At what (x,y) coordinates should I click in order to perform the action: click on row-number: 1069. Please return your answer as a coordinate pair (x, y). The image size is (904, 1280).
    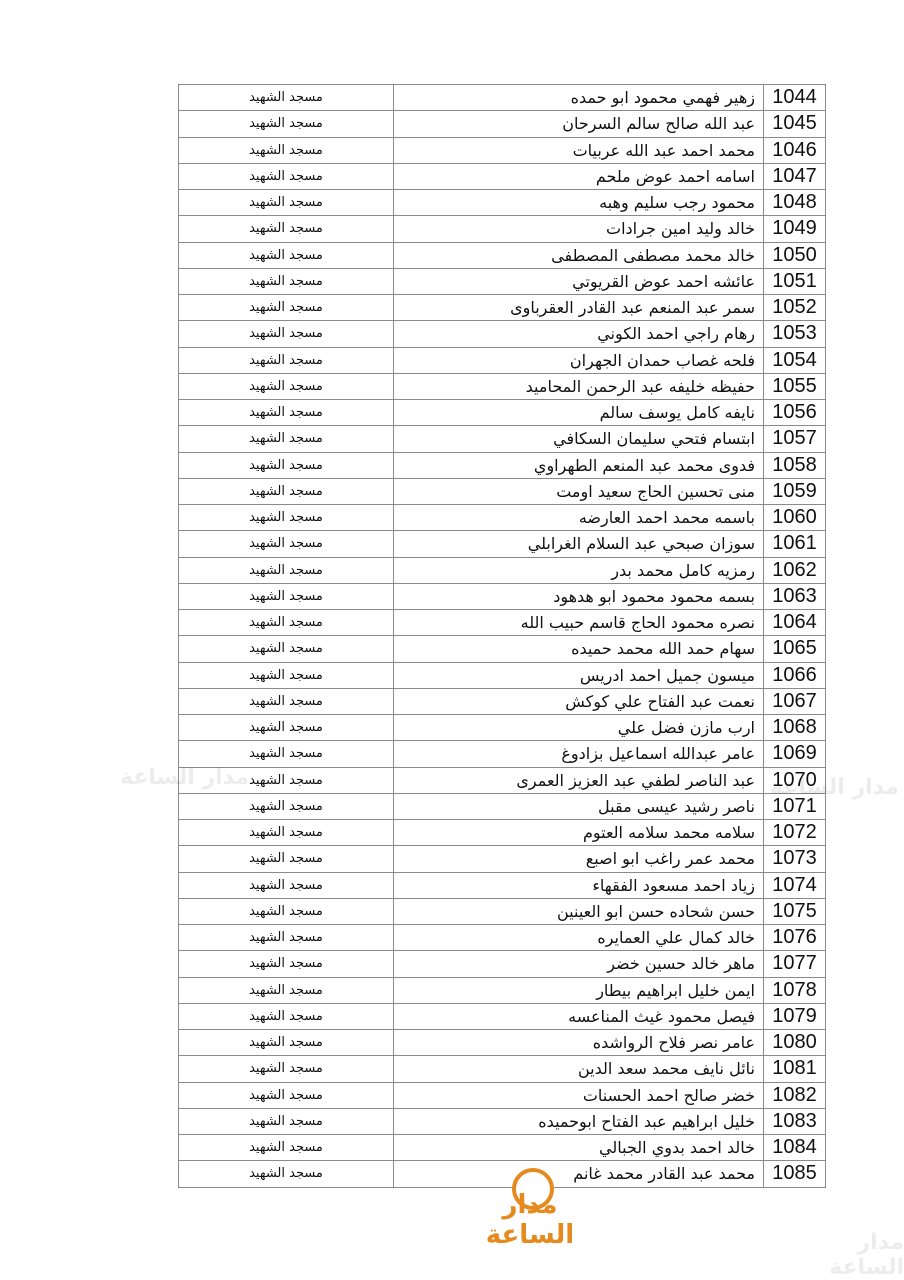
    Looking at the image, I should click on (794, 754).